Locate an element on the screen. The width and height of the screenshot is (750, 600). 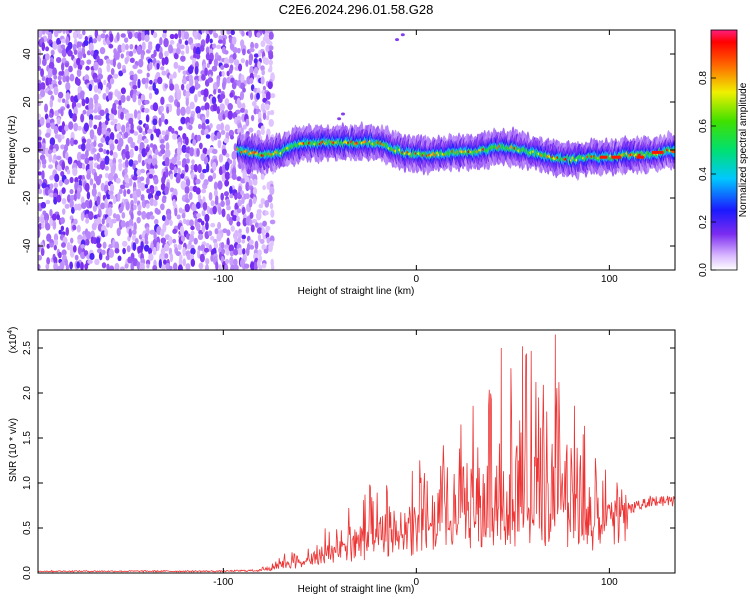
snr-y-label: SNR (10 * v/v) is located at coordinates (13, 450).